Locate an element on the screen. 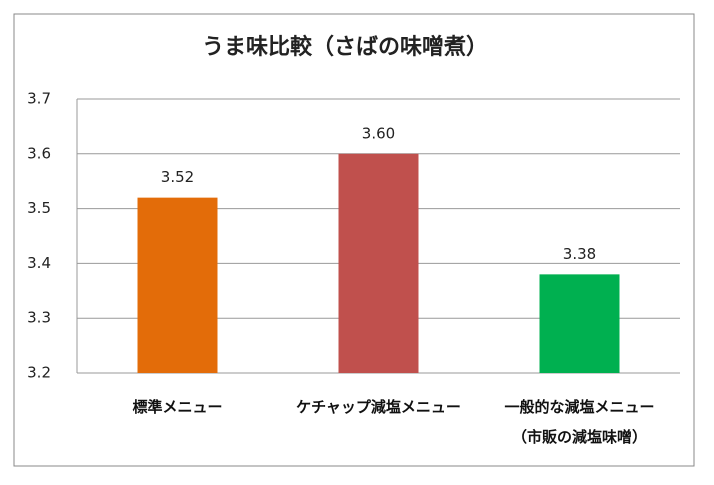  chart-title: うま味比較（さばの味噌煮） is located at coordinates (345, 47).